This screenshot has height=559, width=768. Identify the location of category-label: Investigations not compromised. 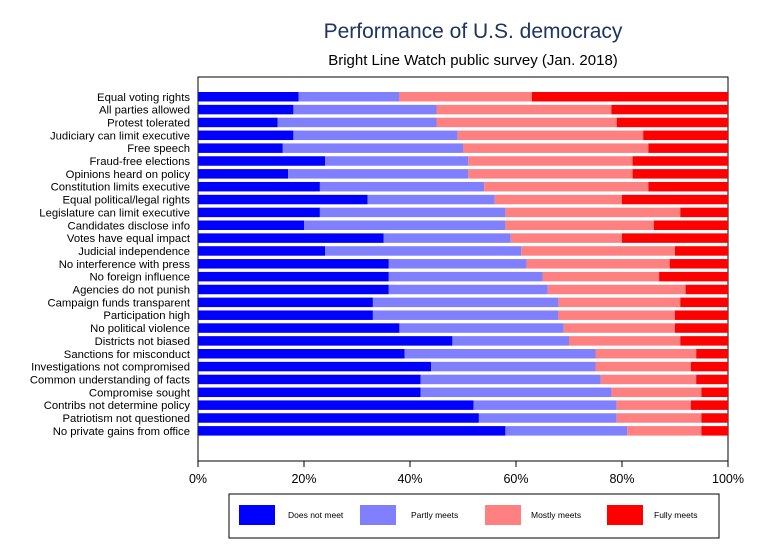
(110, 368).